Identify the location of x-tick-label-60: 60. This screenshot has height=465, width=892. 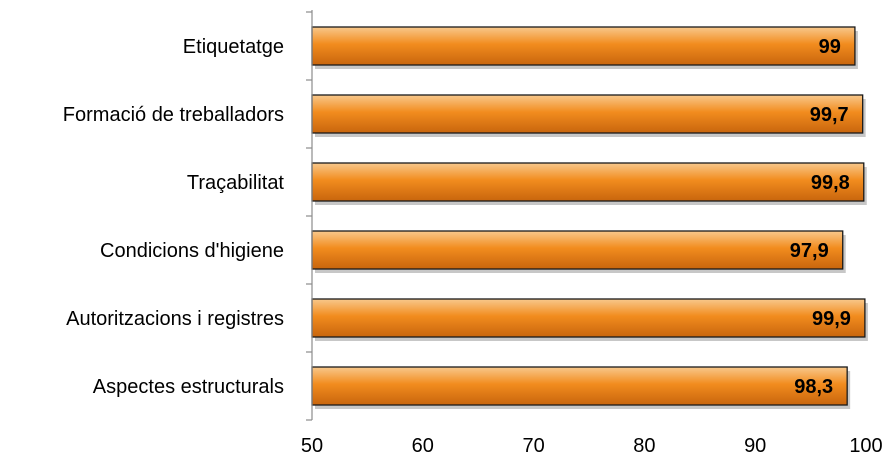
(423, 446).